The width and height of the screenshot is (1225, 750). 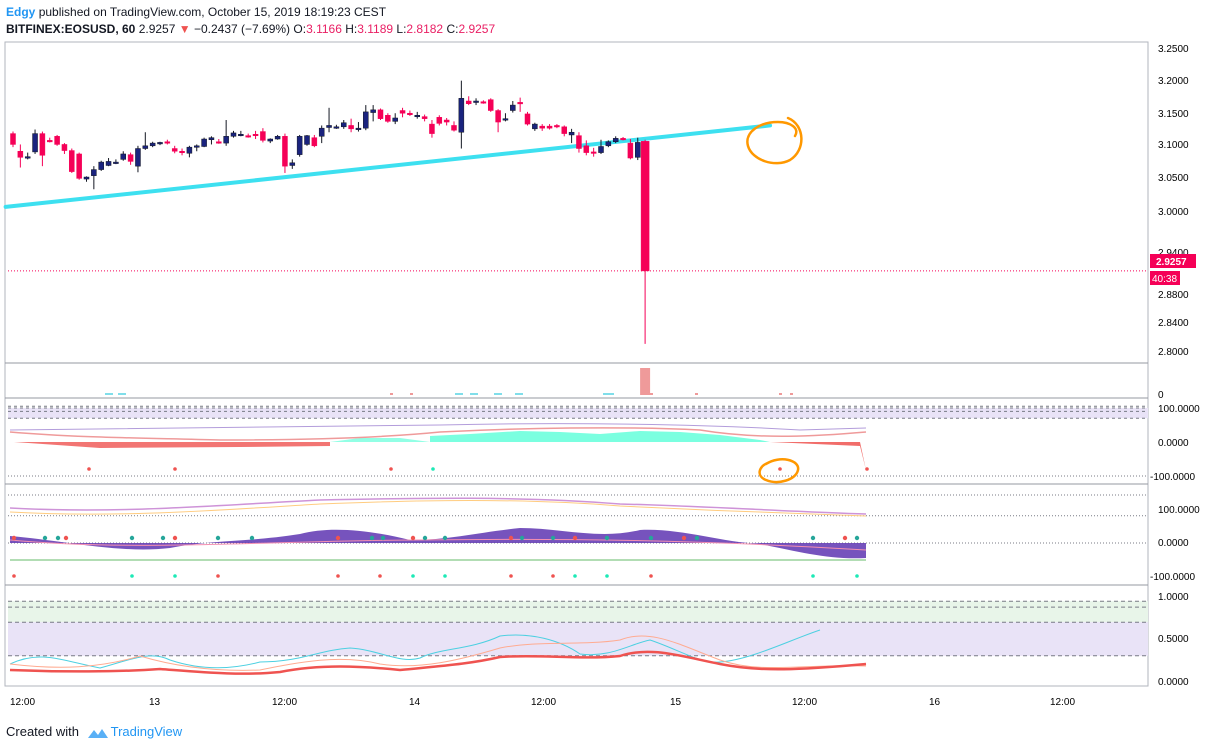 What do you see at coordinates (1165, 278) in the screenshot?
I see `countdown-badge` at bounding box center [1165, 278].